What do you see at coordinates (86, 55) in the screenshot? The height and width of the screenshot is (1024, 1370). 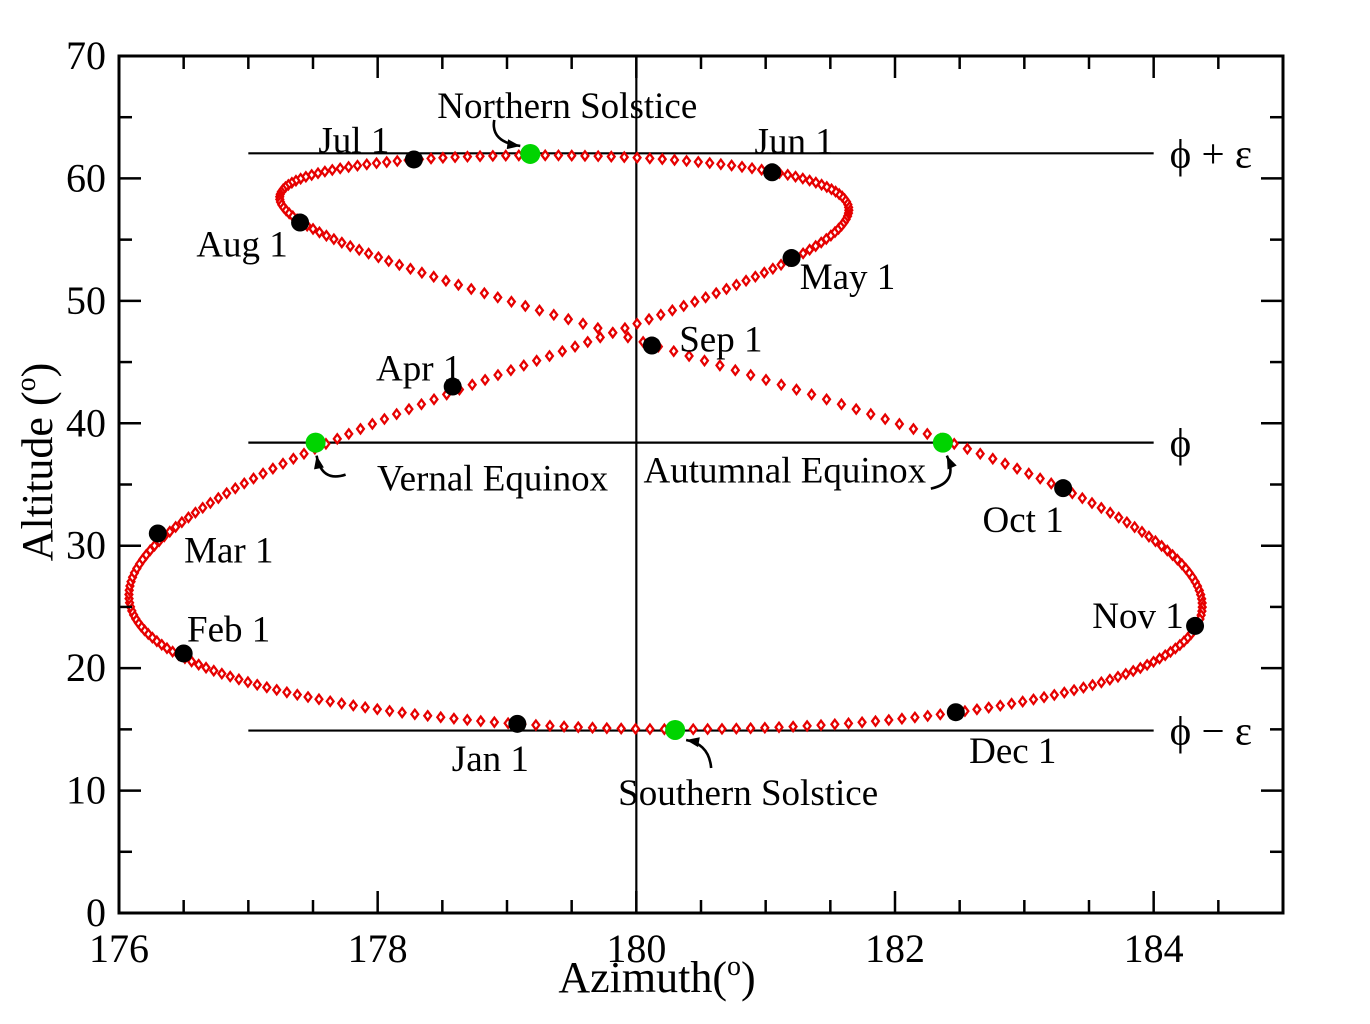 I see `y-tick-label: 70` at bounding box center [86, 55].